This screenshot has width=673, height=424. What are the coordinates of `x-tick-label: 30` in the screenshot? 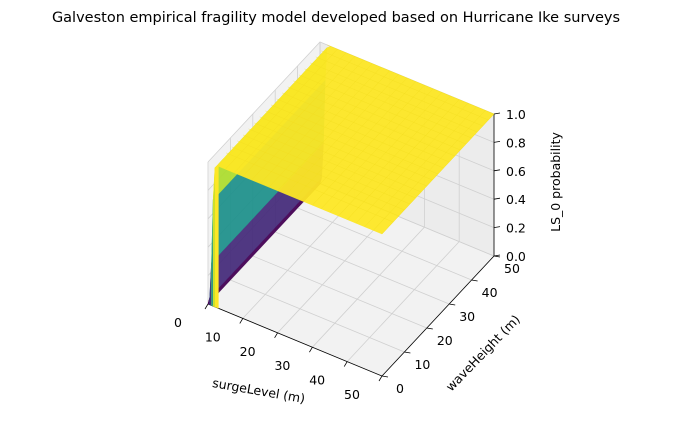 It's located at (282, 365).